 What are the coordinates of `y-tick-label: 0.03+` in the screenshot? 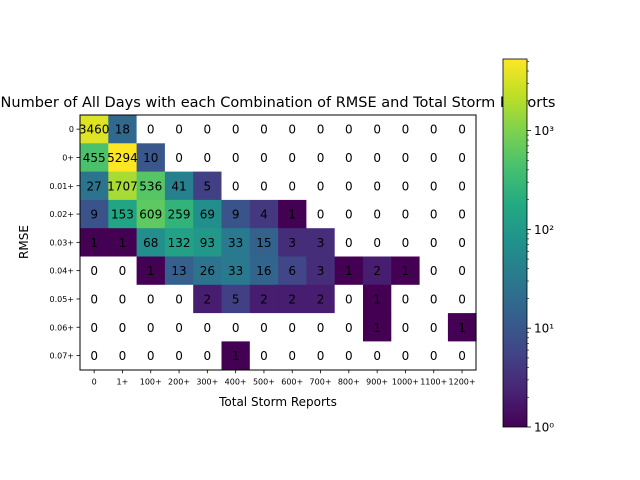 It's located at (61, 242).